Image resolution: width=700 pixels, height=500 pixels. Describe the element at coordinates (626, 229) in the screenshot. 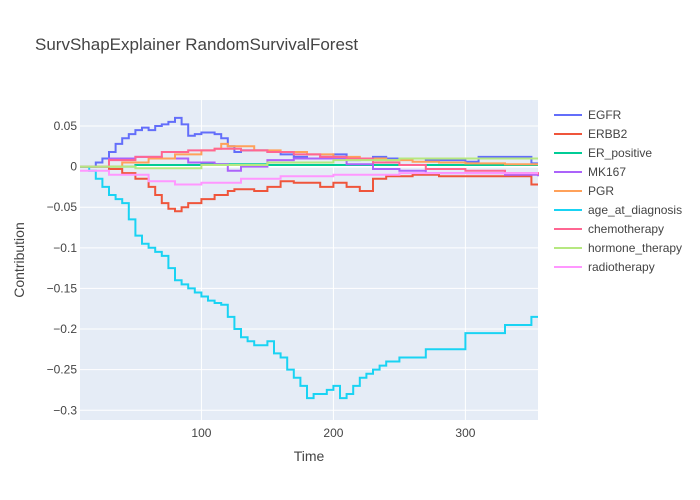

I see `legend-label: chemotherapy` at that location.